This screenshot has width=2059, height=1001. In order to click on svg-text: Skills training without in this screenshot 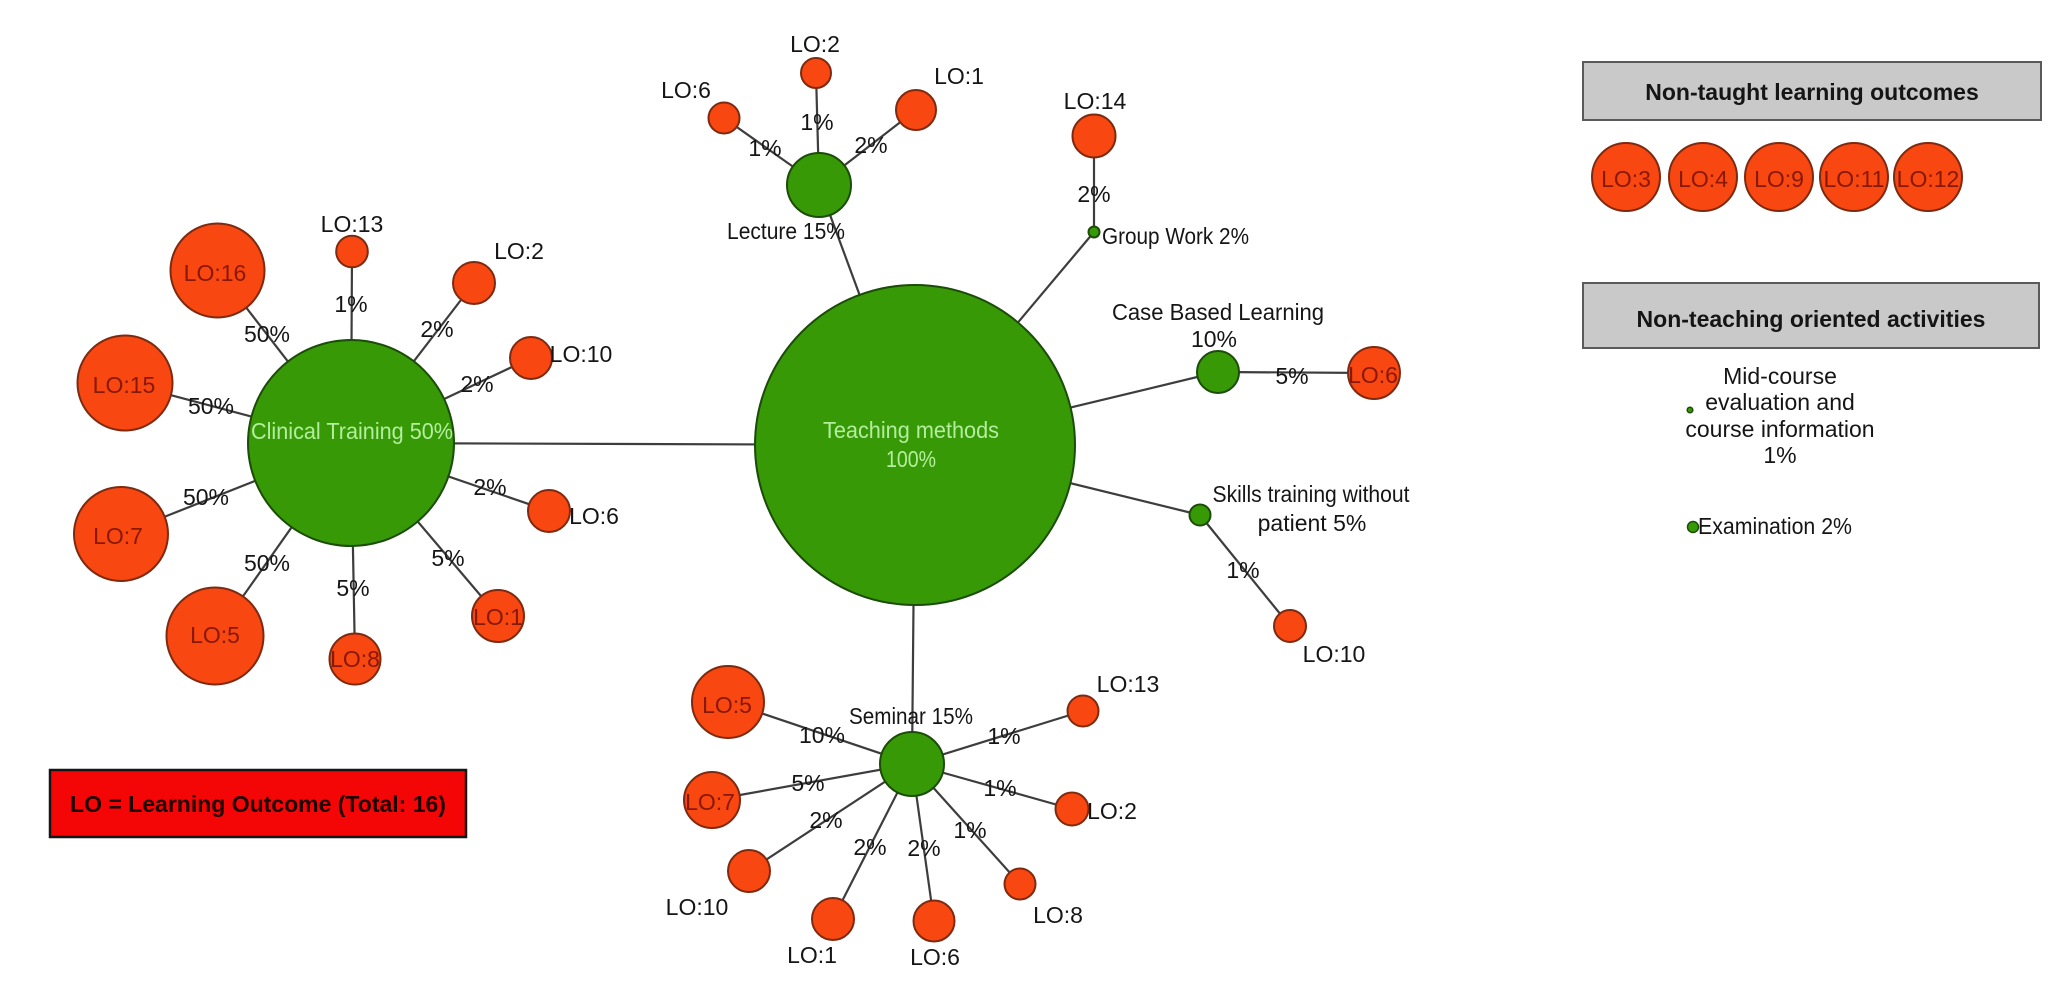, I will do `click(1312, 494)`.